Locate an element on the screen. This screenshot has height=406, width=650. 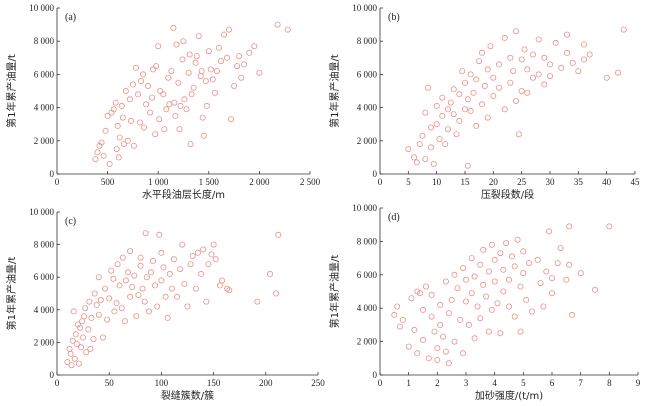
y-tick-label: 2 000 is located at coordinates (367, 342).